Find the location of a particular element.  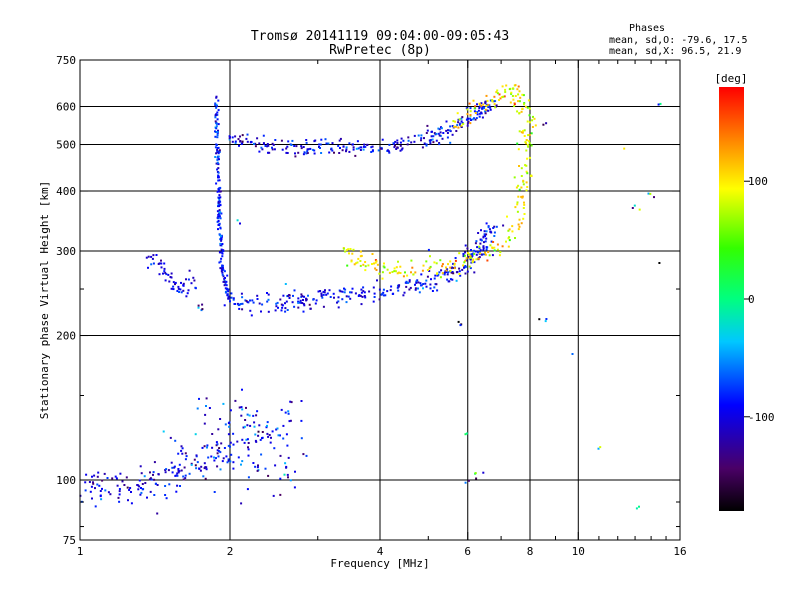

y-tick-label: 500 is located at coordinates (66, 145).